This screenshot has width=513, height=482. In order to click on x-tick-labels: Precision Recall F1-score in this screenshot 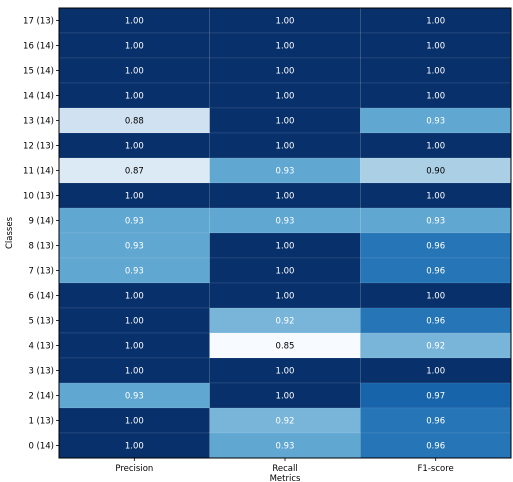, I will do `click(284, 466)`.